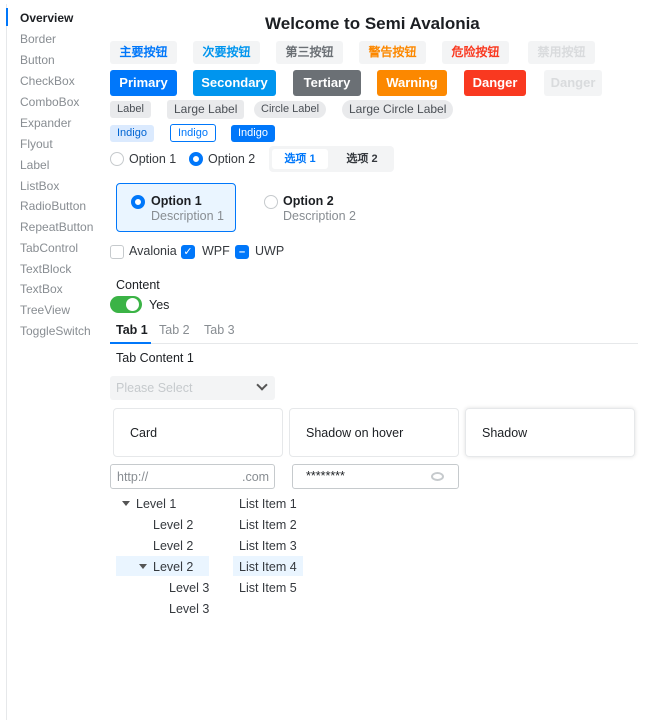 The width and height of the screenshot is (652, 720). What do you see at coordinates (331, 159) in the screenshot?
I see `segmented-control: 选项 1 选项 2` at bounding box center [331, 159].